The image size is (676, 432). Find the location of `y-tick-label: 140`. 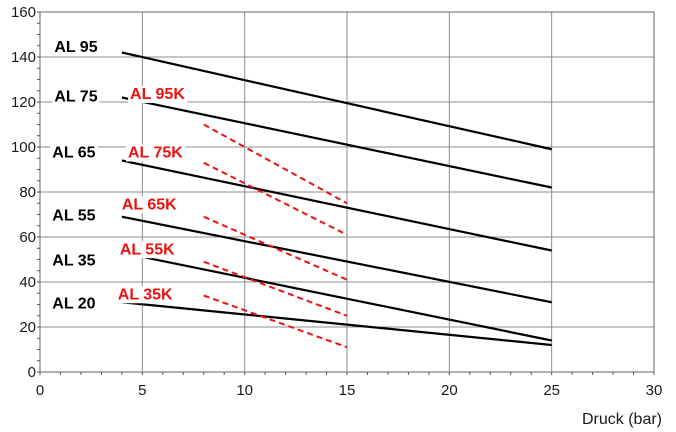

y-tick-label: 140 is located at coordinates (23, 57).